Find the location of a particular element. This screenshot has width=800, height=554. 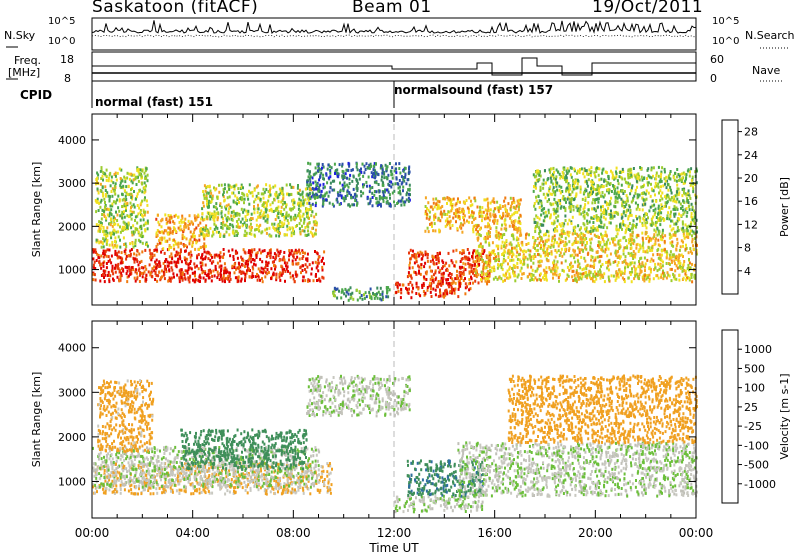

nave-label: Nave is located at coordinates (766, 70).